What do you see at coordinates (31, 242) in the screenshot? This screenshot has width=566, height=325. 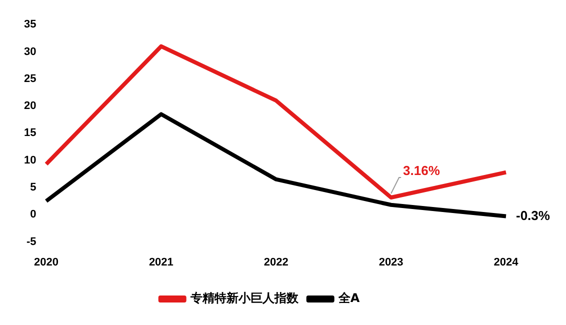 I see `y-tick-label: -5` at bounding box center [31, 242].